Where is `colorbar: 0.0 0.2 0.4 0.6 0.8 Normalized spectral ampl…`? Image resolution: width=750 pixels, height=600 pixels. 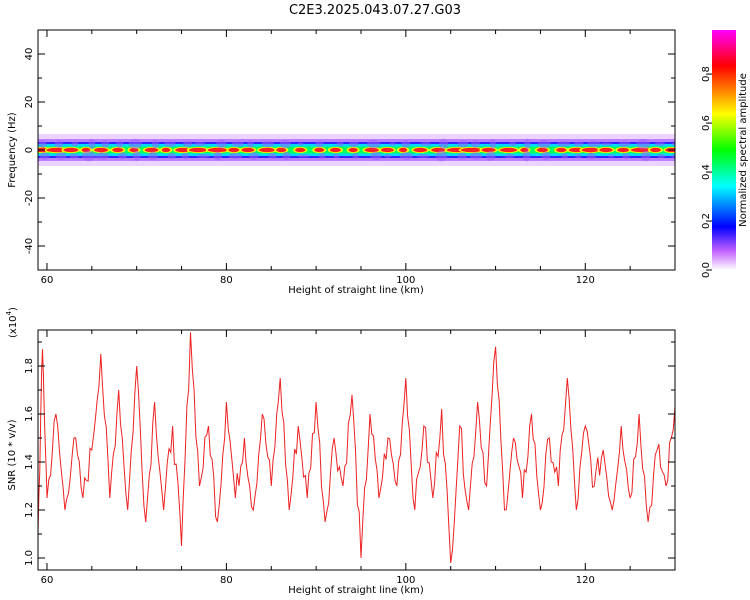 colorbar: 0.0 0.2 0.4 0.6 0.8 Normalized spectral ampl… is located at coordinates (725, 154).